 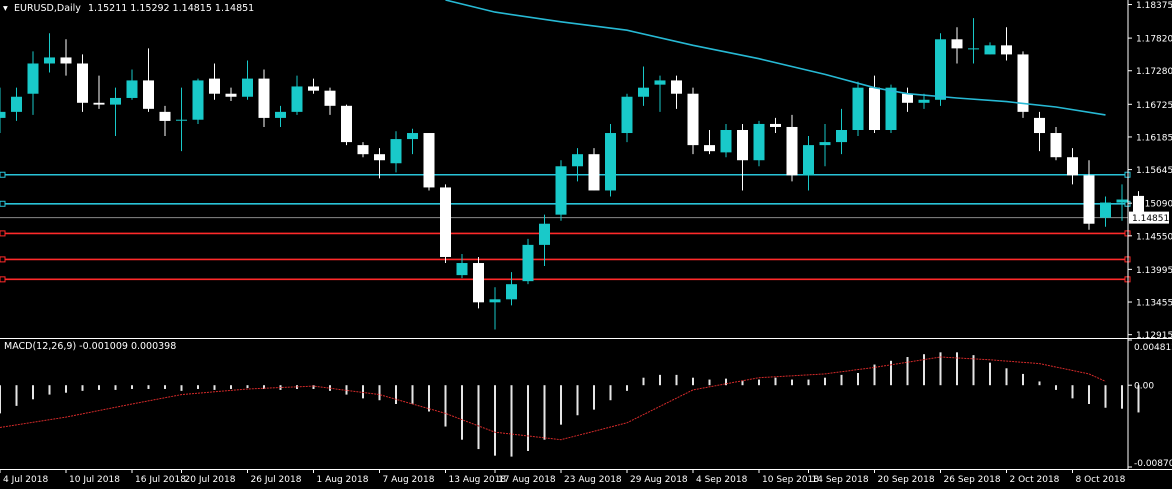 What do you see at coordinates (1154, 205) in the screenshot?
I see `price-tick-label: 1.15090` at bounding box center [1154, 205].